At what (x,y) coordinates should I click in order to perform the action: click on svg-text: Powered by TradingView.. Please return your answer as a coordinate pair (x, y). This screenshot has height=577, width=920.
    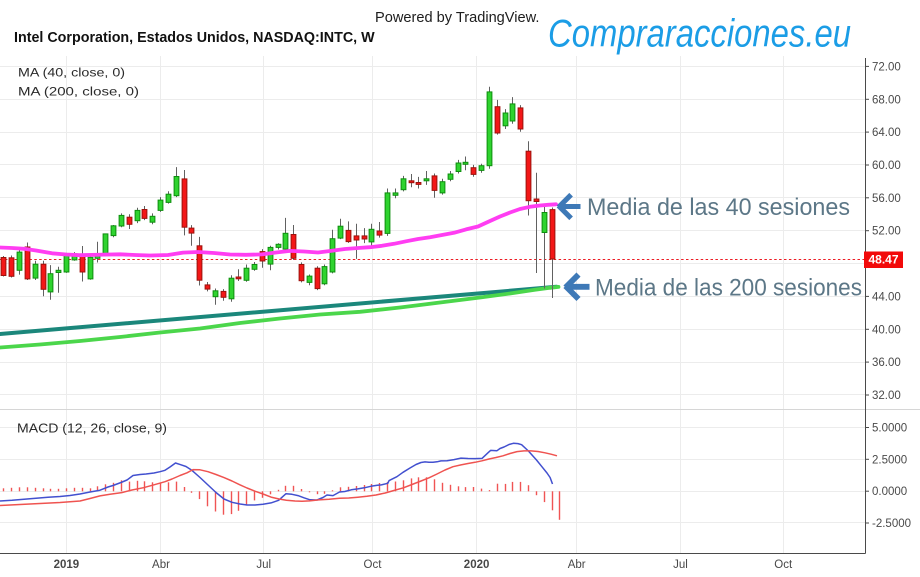
    Looking at the image, I should click on (457, 18).